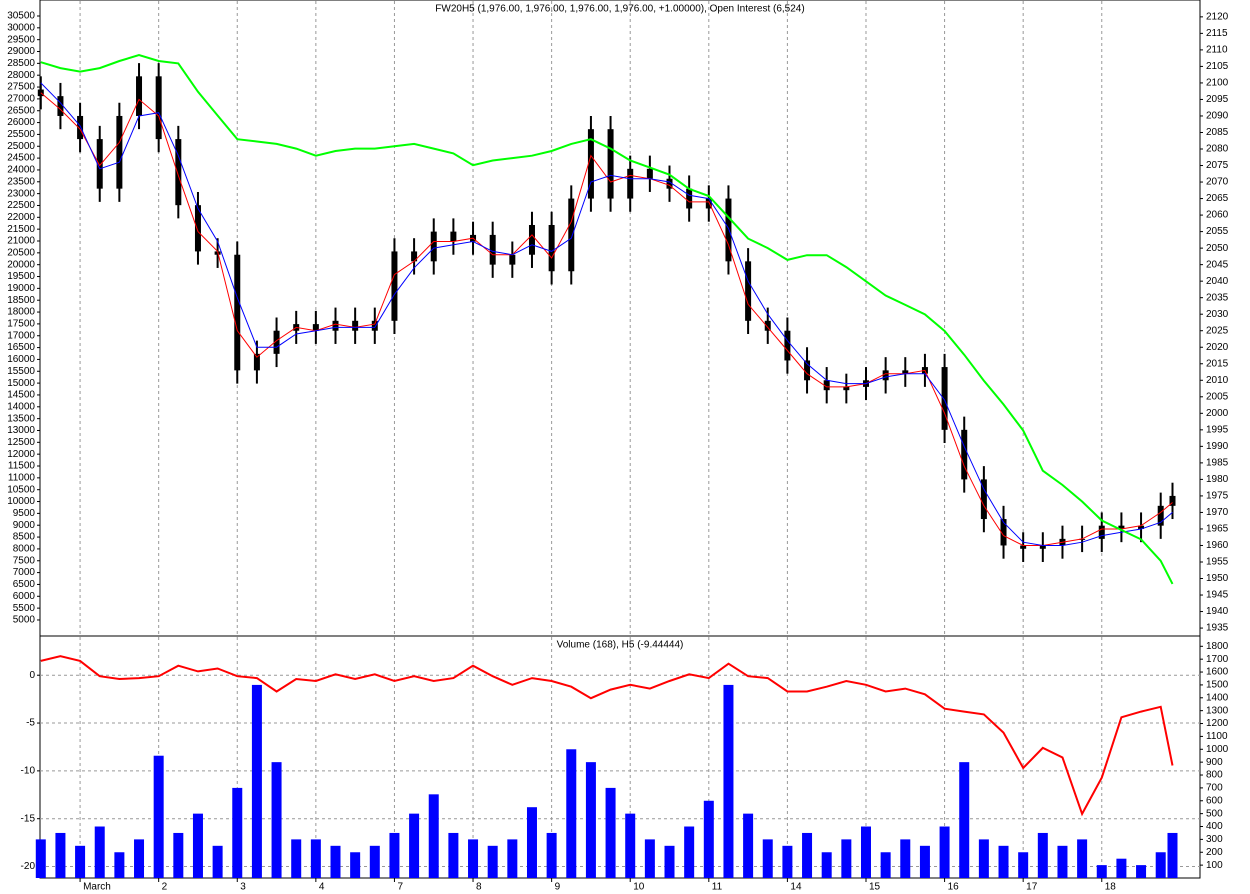 This screenshot has width=1250, height=894. I want to click on y2-tick-label: 11000, so click(22, 477).